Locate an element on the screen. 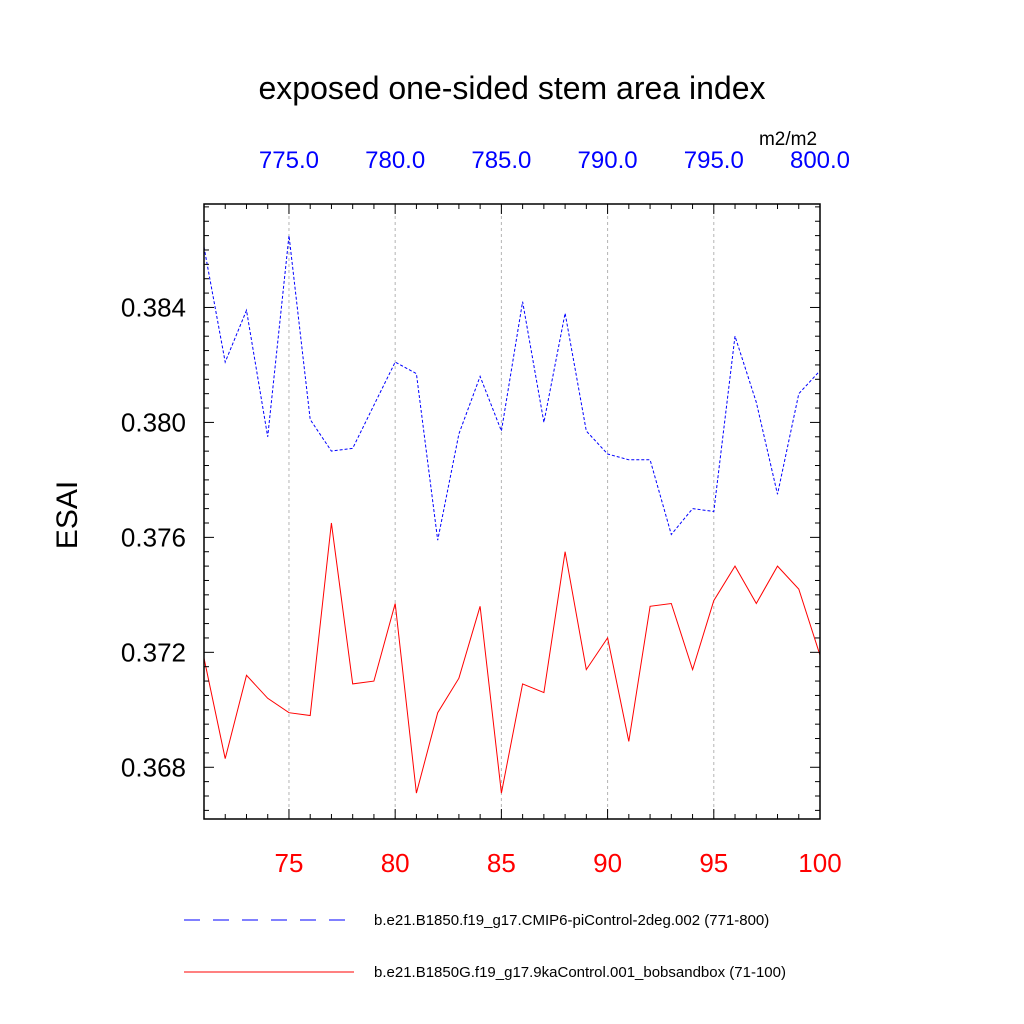 Image resolution: width=1024 pixels, height=1024 pixels. x-top-tick-label: 800.0 is located at coordinates (820, 160).